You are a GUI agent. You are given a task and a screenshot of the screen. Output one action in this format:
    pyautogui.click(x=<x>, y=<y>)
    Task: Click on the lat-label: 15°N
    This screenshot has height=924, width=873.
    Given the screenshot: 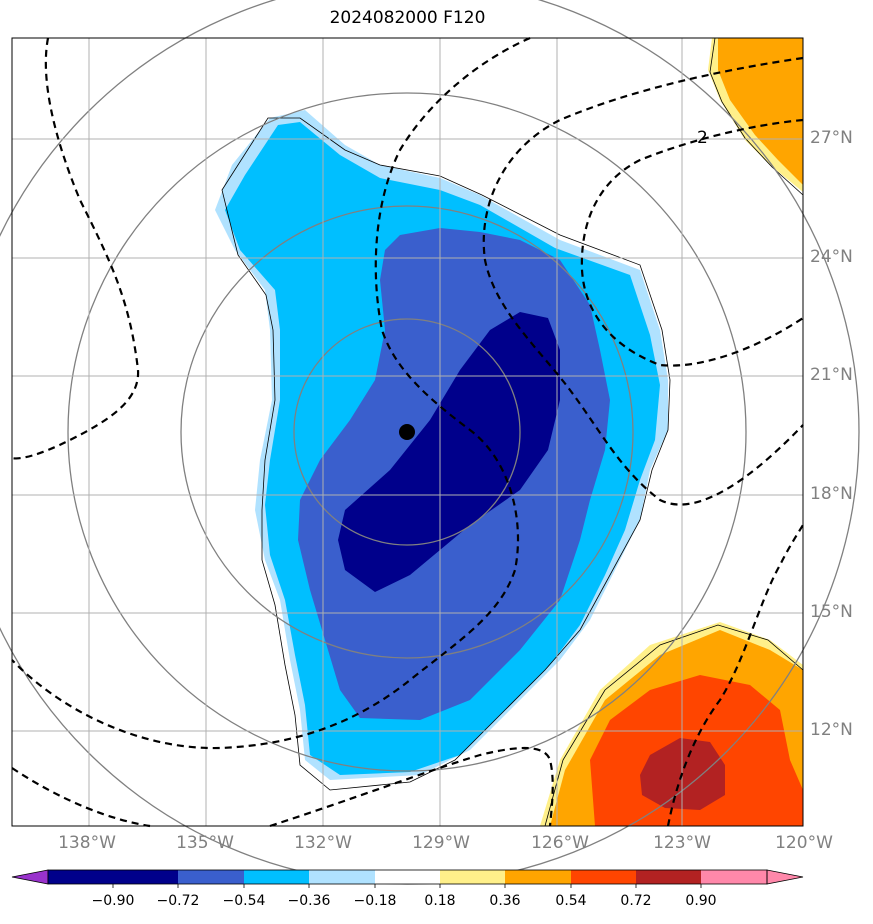 What is the action you would take?
    pyautogui.click(x=831, y=612)
    